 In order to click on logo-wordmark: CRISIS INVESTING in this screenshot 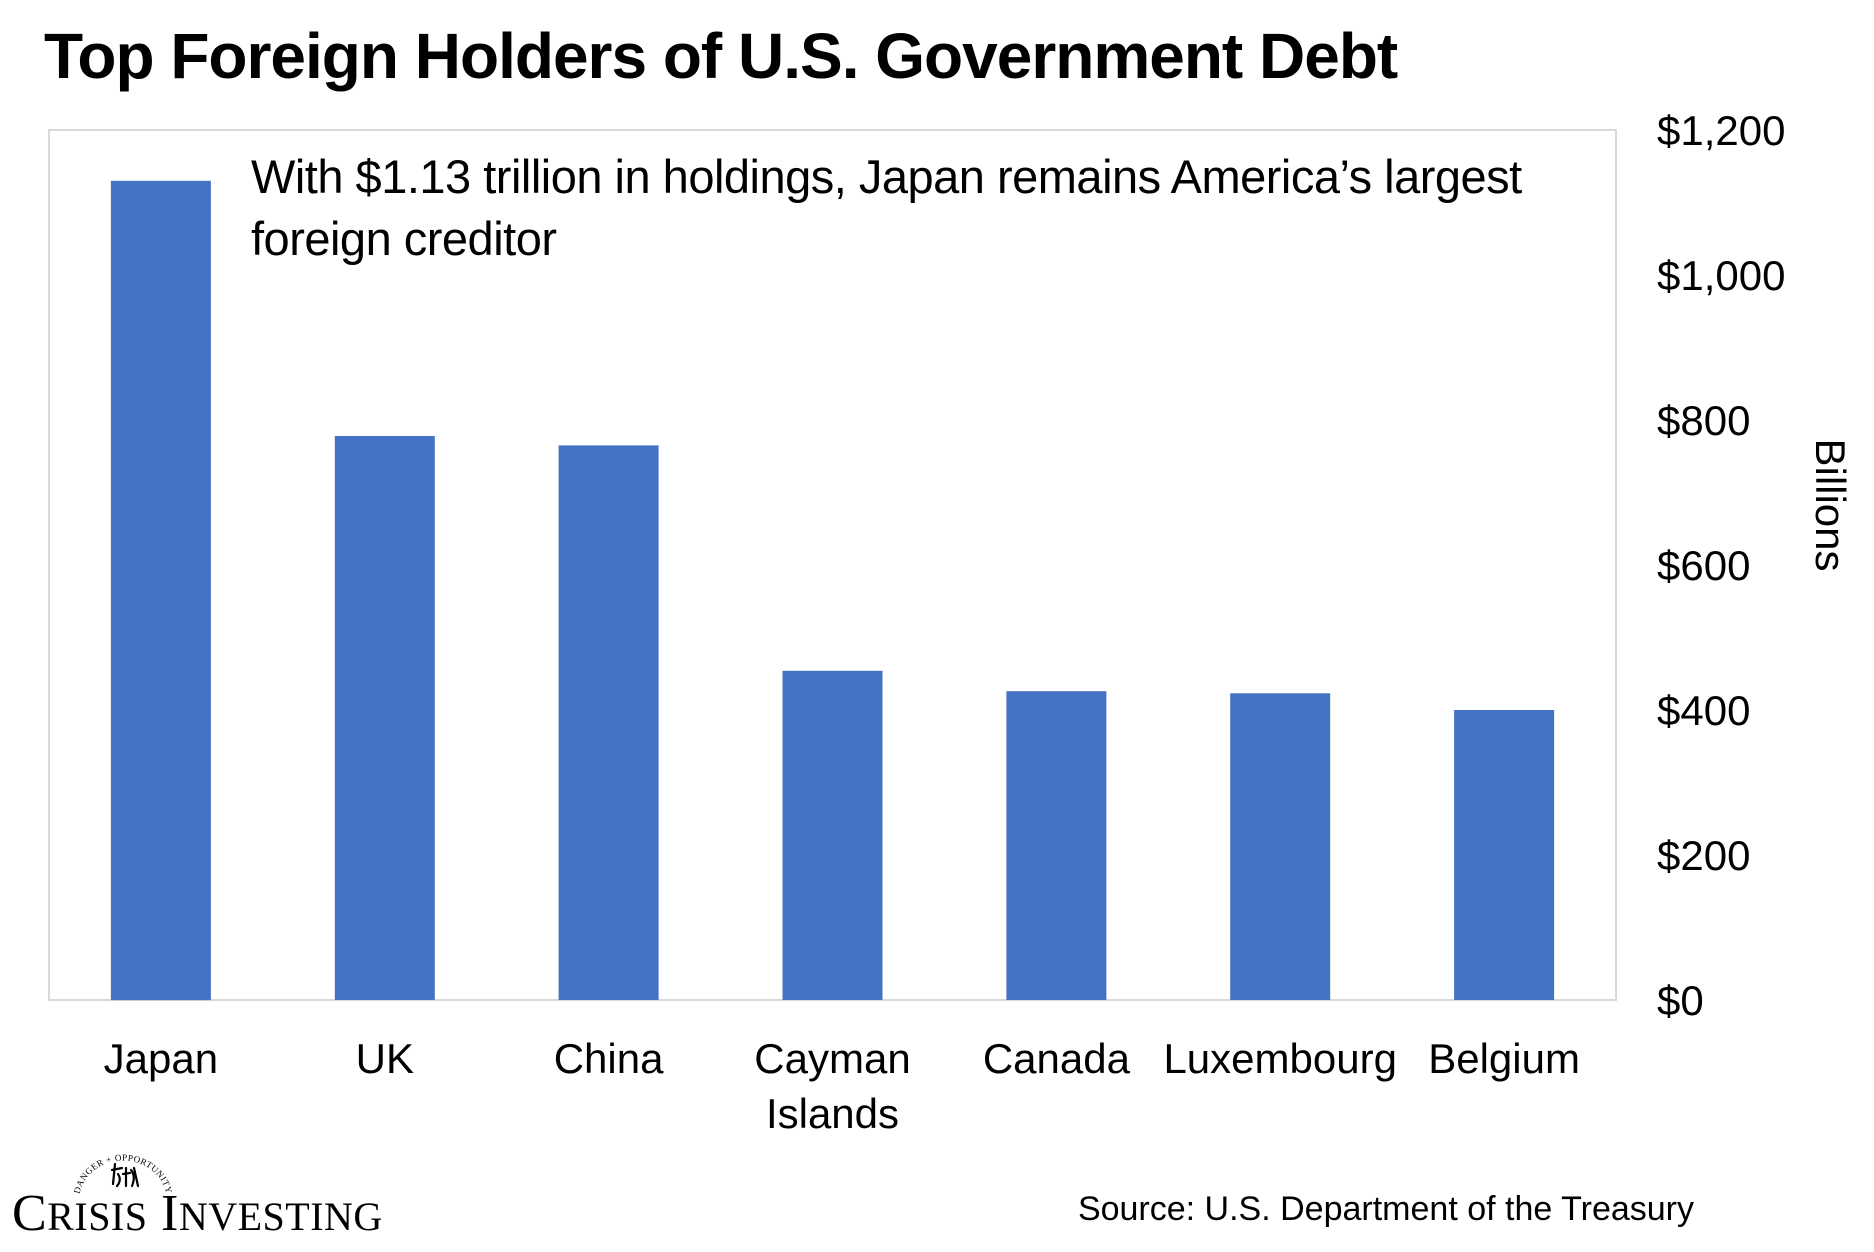, I will do `click(197, 1213)`.